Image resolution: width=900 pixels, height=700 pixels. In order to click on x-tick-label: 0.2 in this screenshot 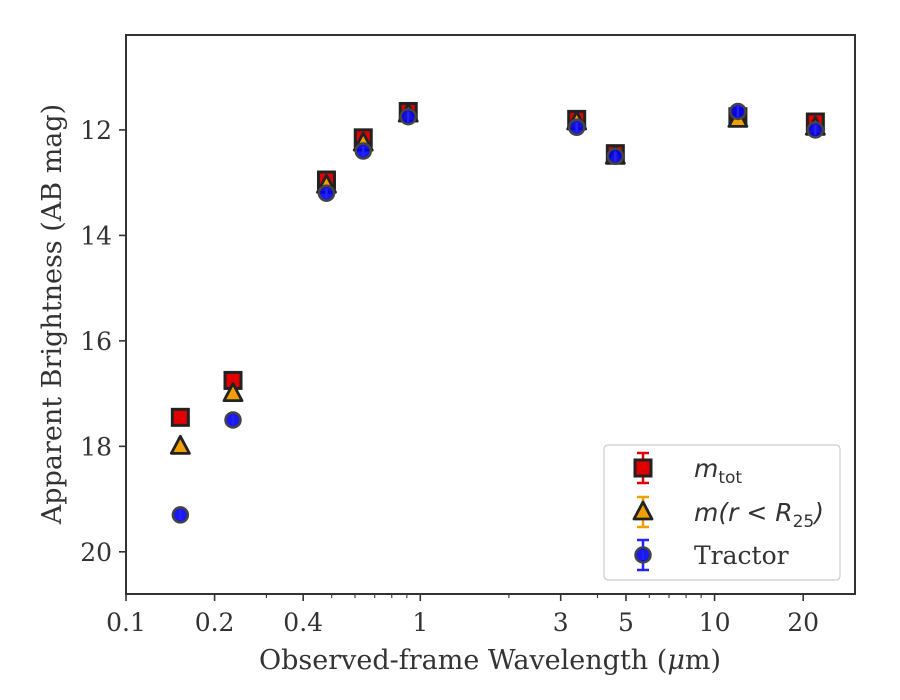, I will do `click(215, 622)`.